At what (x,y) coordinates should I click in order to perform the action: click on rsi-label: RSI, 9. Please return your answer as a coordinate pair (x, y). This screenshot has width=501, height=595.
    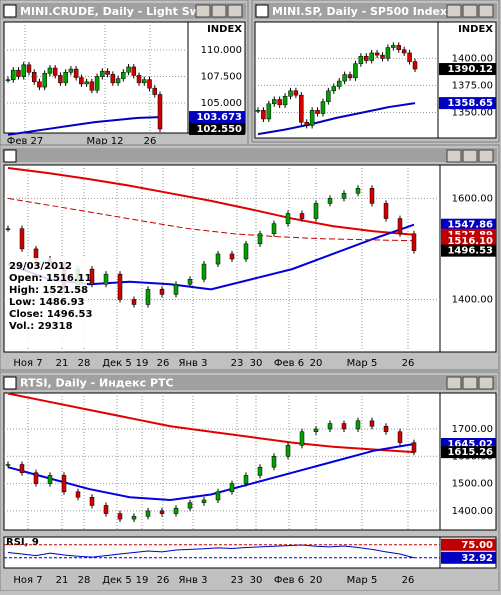
    Looking at the image, I should click on (22, 542).